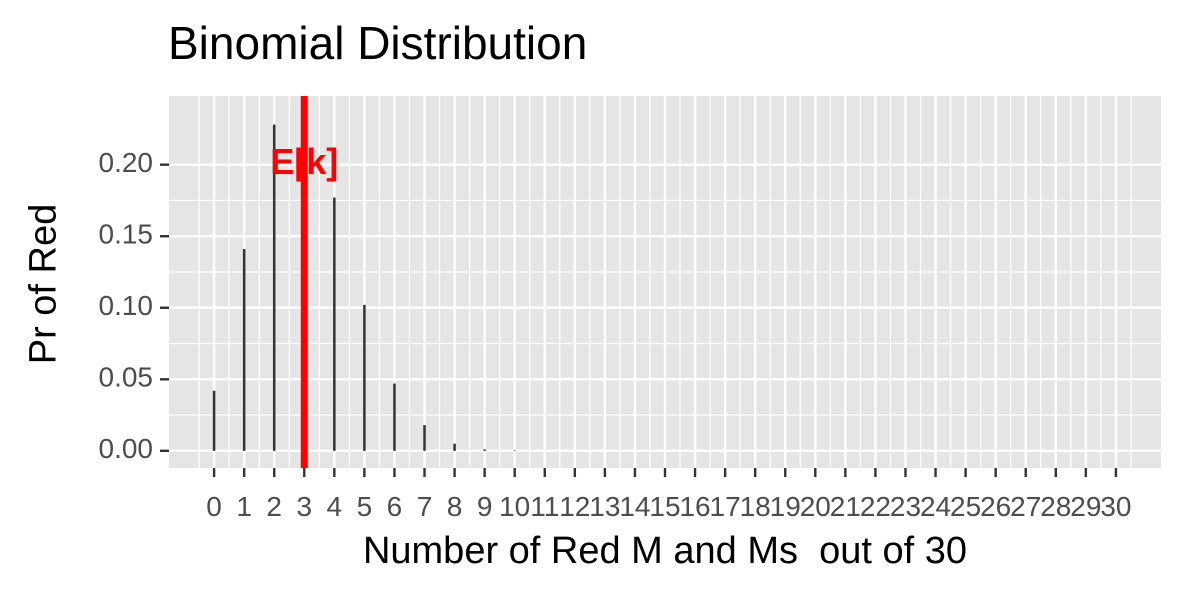 The height and width of the screenshot is (600, 1200). What do you see at coordinates (126, 377) in the screenshot?
I see `y-tick-label: 0.05` at bounding box center [126, 377].